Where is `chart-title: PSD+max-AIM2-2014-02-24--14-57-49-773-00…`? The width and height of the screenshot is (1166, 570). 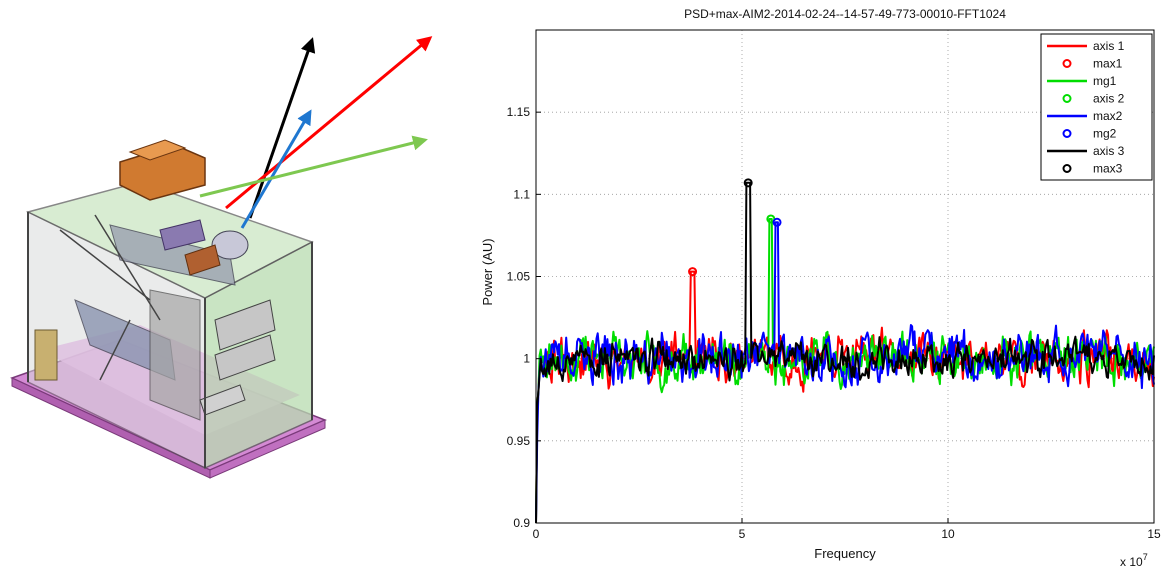 chart-title: PSD+max-AIM2-2014-02-24--14-57-49-773-00… is located at coordinates (845, 14).